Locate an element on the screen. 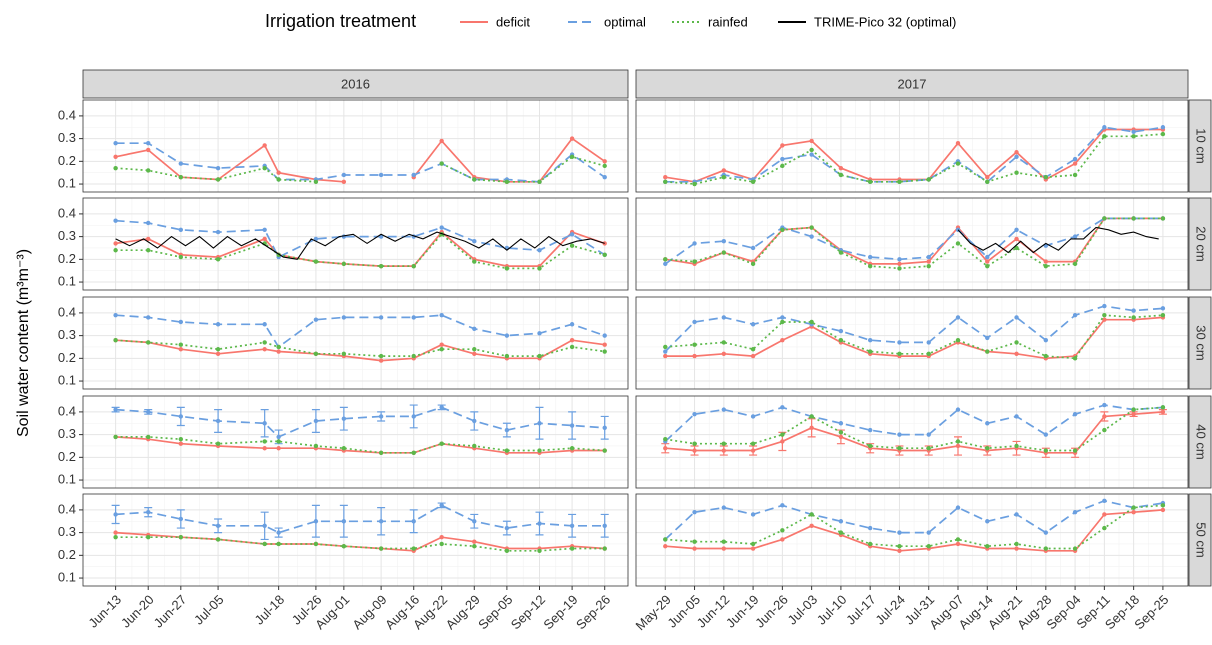  row-label: 20 cm is located at coordinates (1201, 243).